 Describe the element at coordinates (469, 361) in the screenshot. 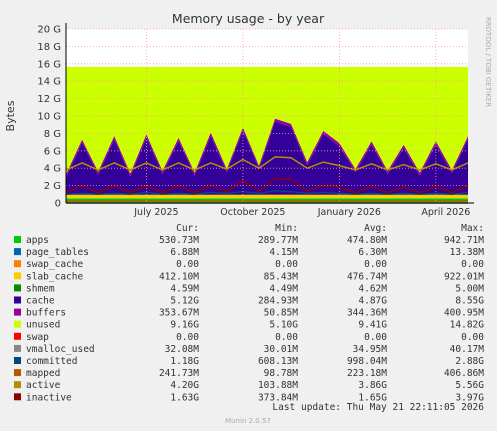

I see `legend-stat: 2.88G` at that location.